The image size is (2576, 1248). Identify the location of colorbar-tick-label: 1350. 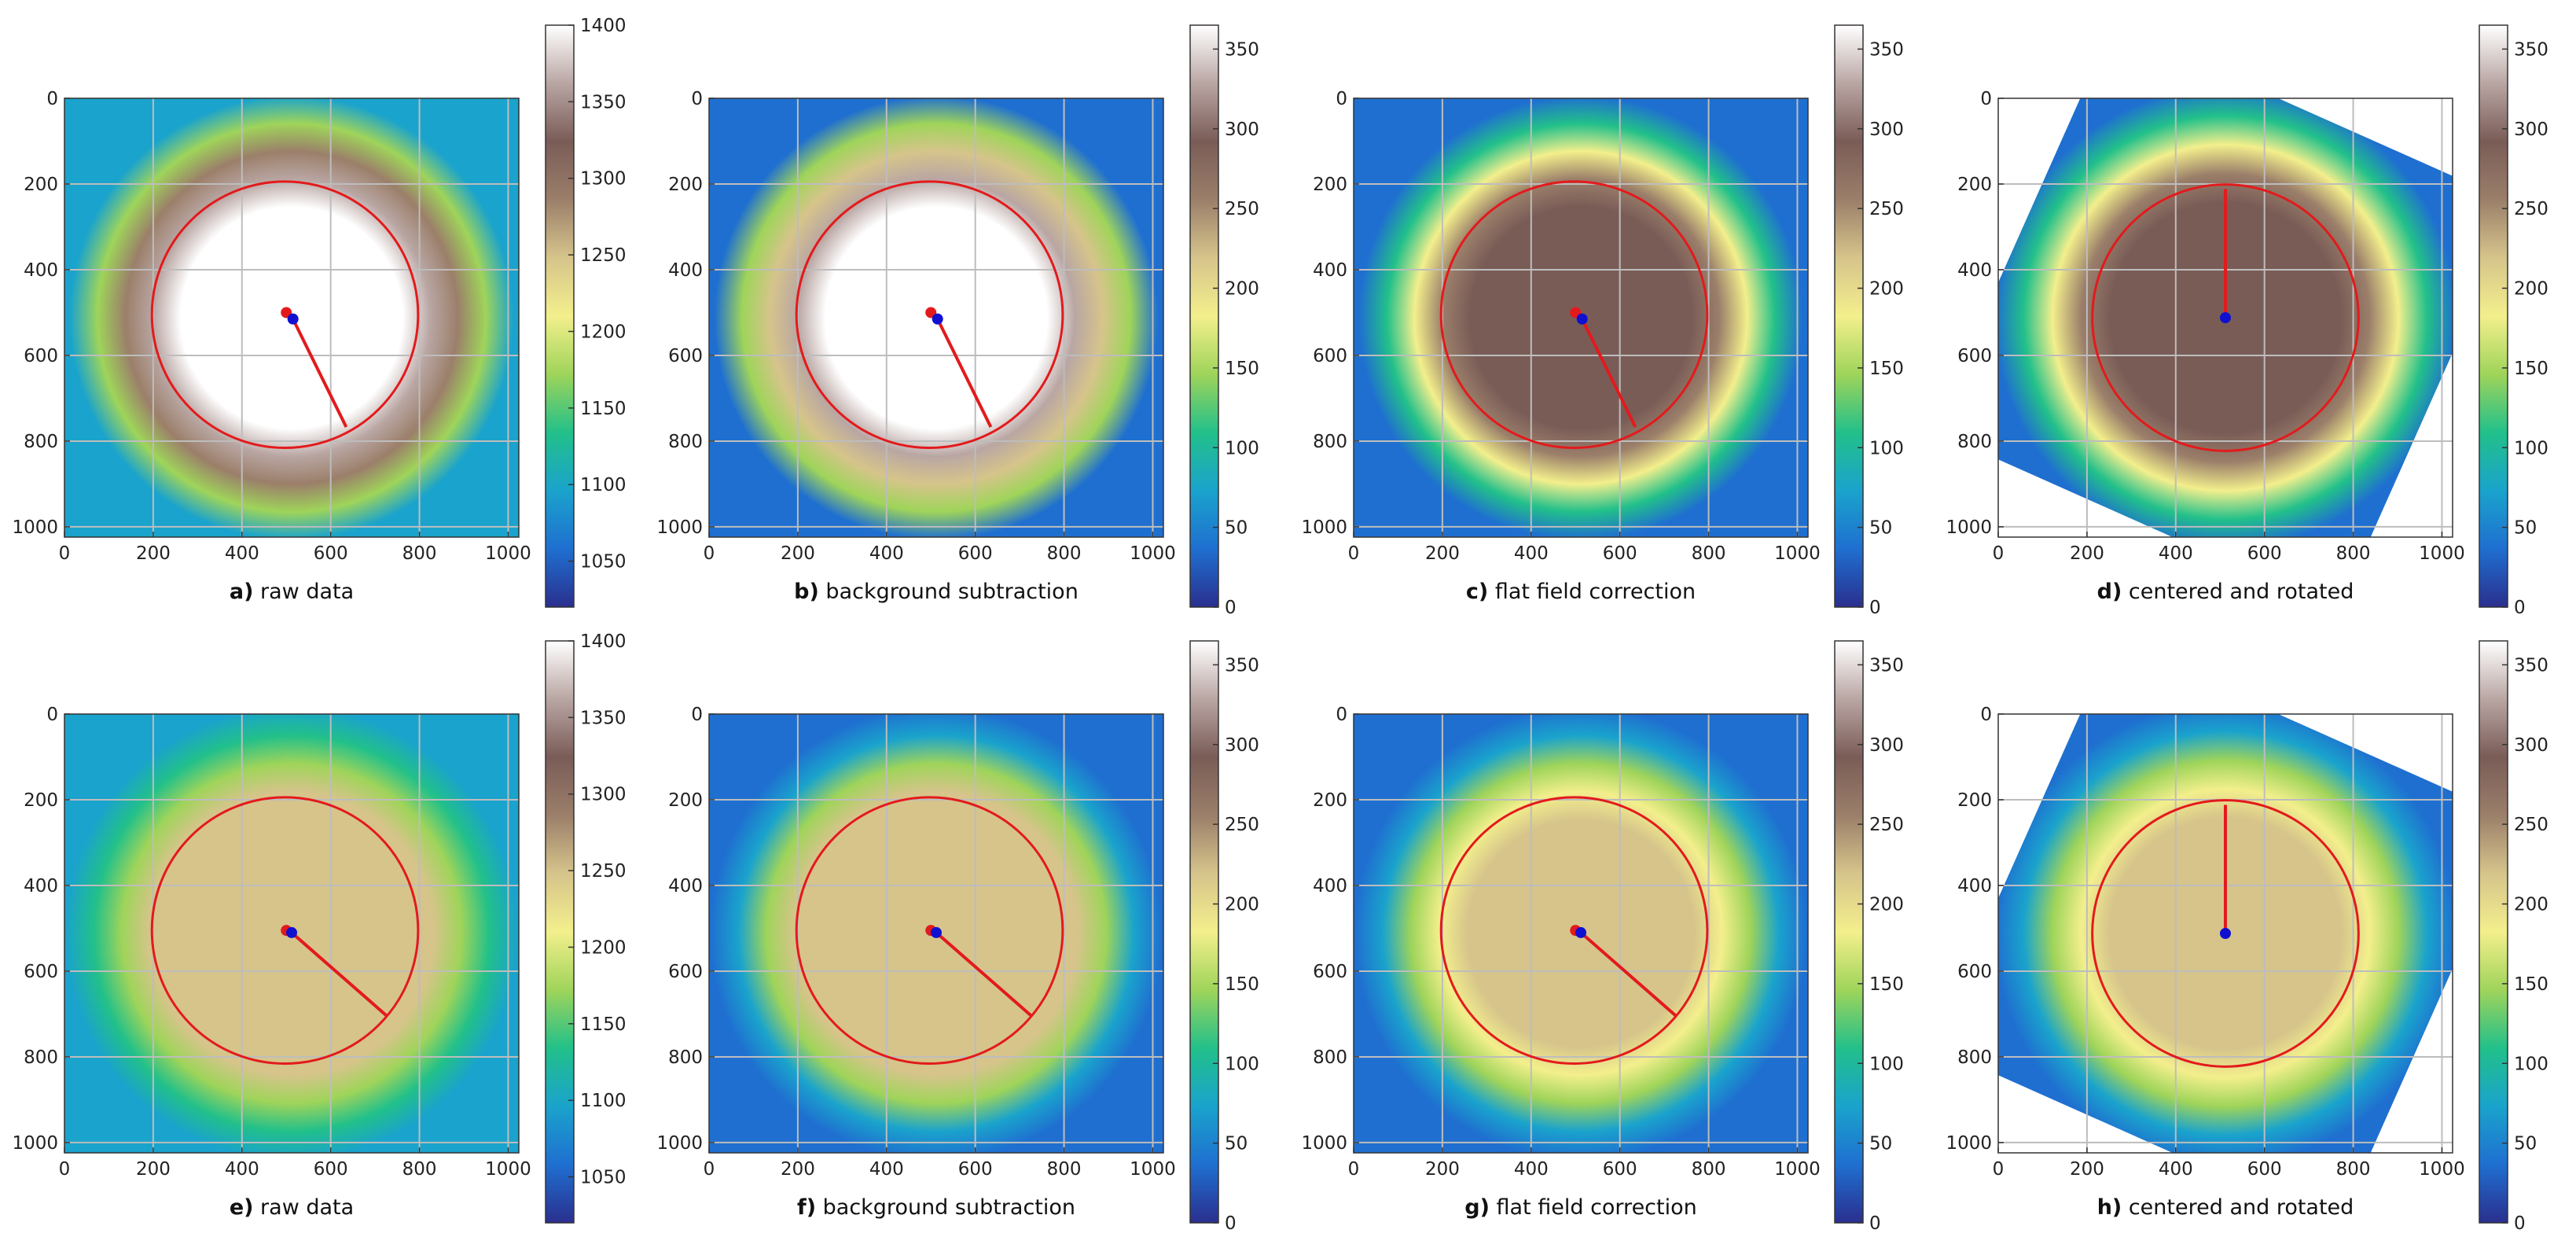
(603, 718).